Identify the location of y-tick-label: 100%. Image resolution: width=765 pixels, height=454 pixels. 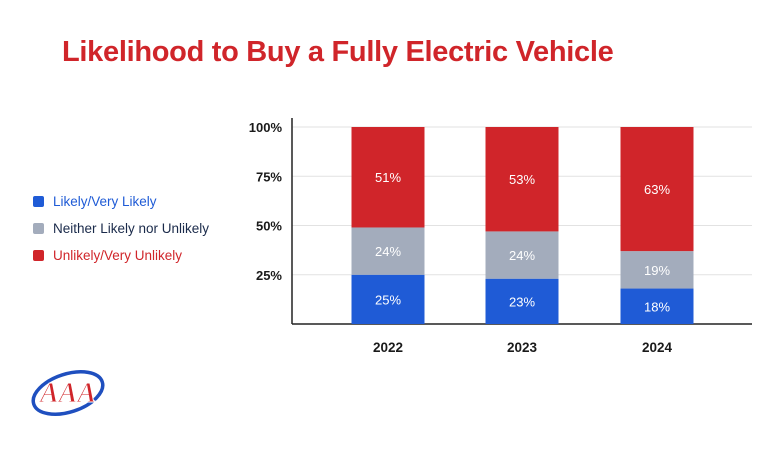
(266, 127).